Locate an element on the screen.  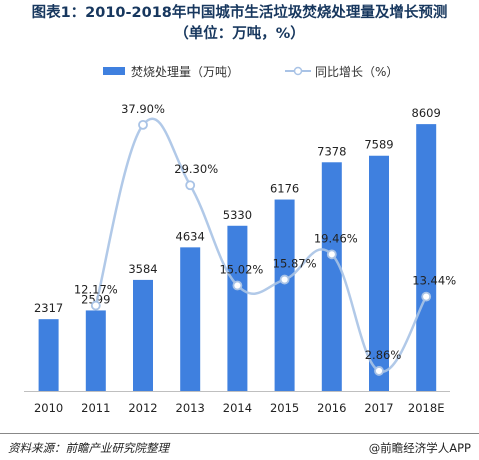
bar-2012 is located at coordinates (143, 335).